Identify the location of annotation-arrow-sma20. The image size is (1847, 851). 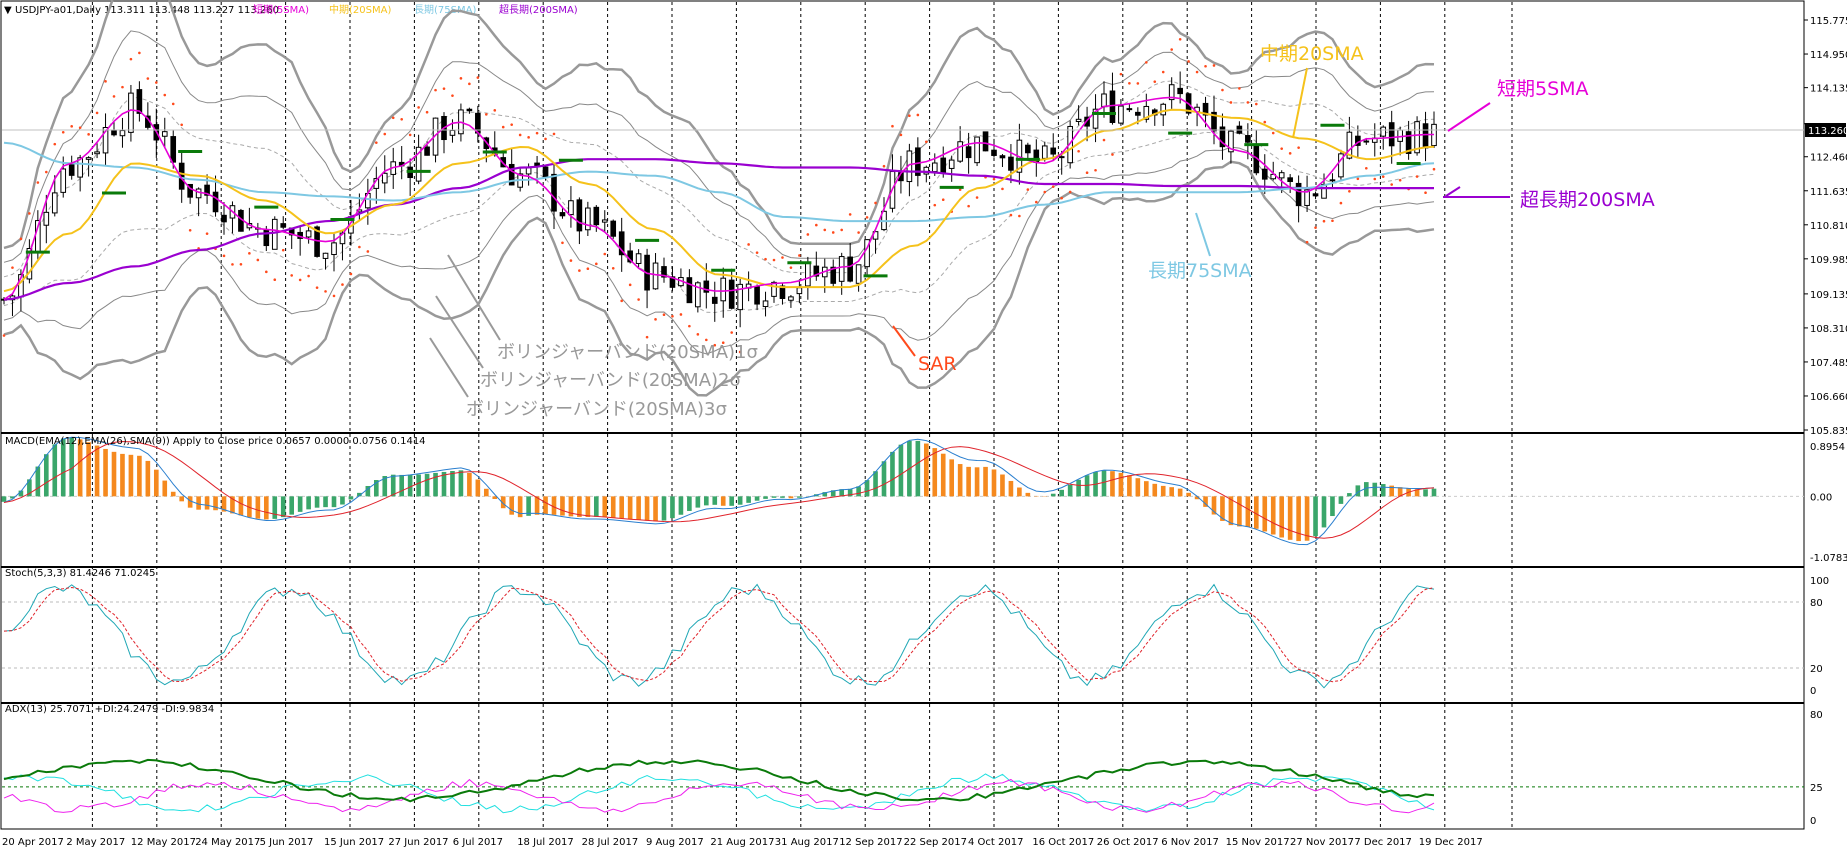
(1300, 103).